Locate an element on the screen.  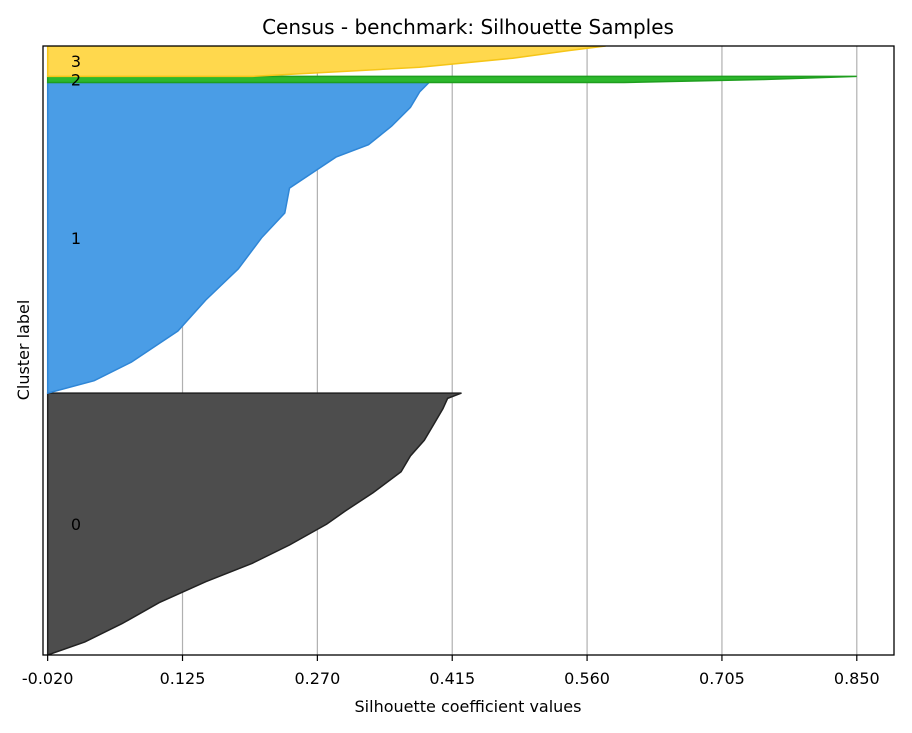
cluster-2-label: 2 is located at coordinates (76, 80).